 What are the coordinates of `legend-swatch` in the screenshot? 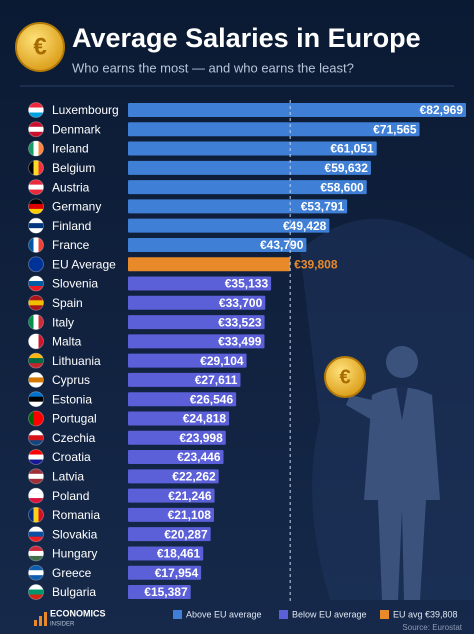 It's located at (384, 614).